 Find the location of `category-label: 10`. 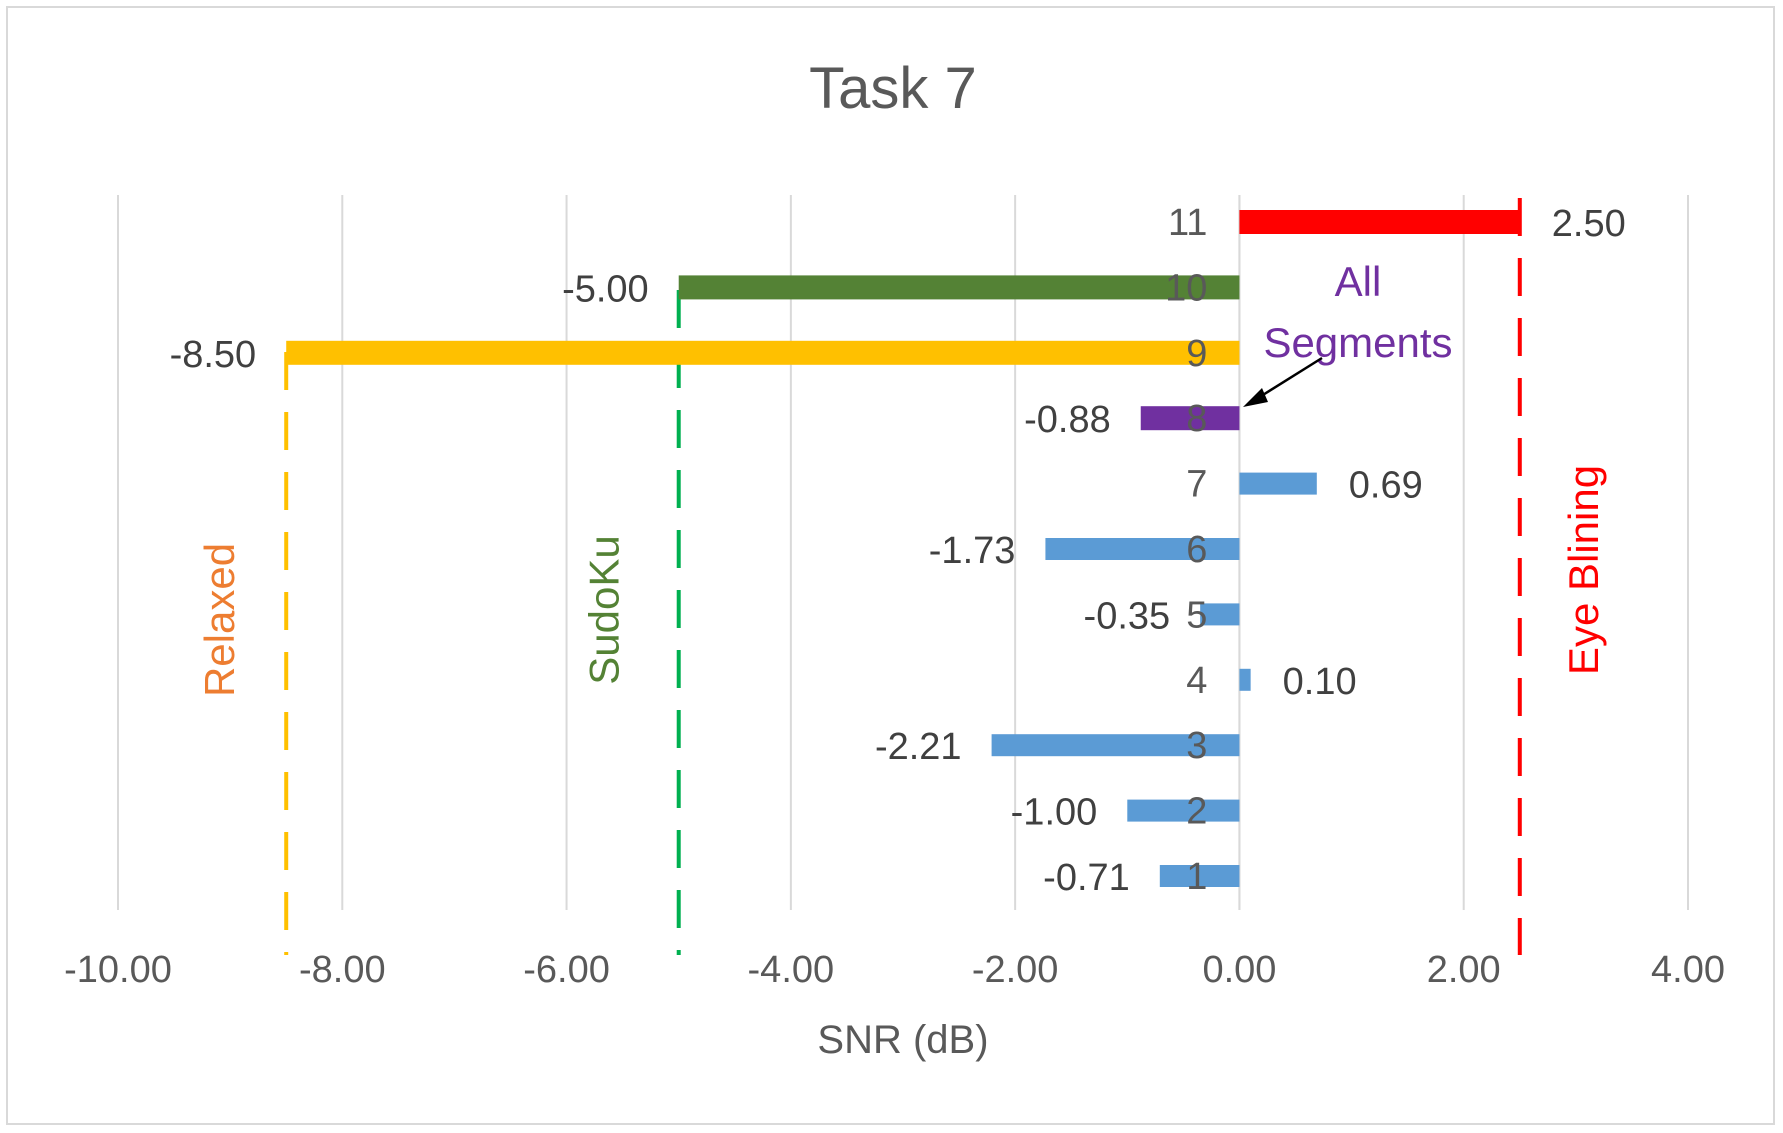

category-label: 10 is located at coordinates (1186, 288).